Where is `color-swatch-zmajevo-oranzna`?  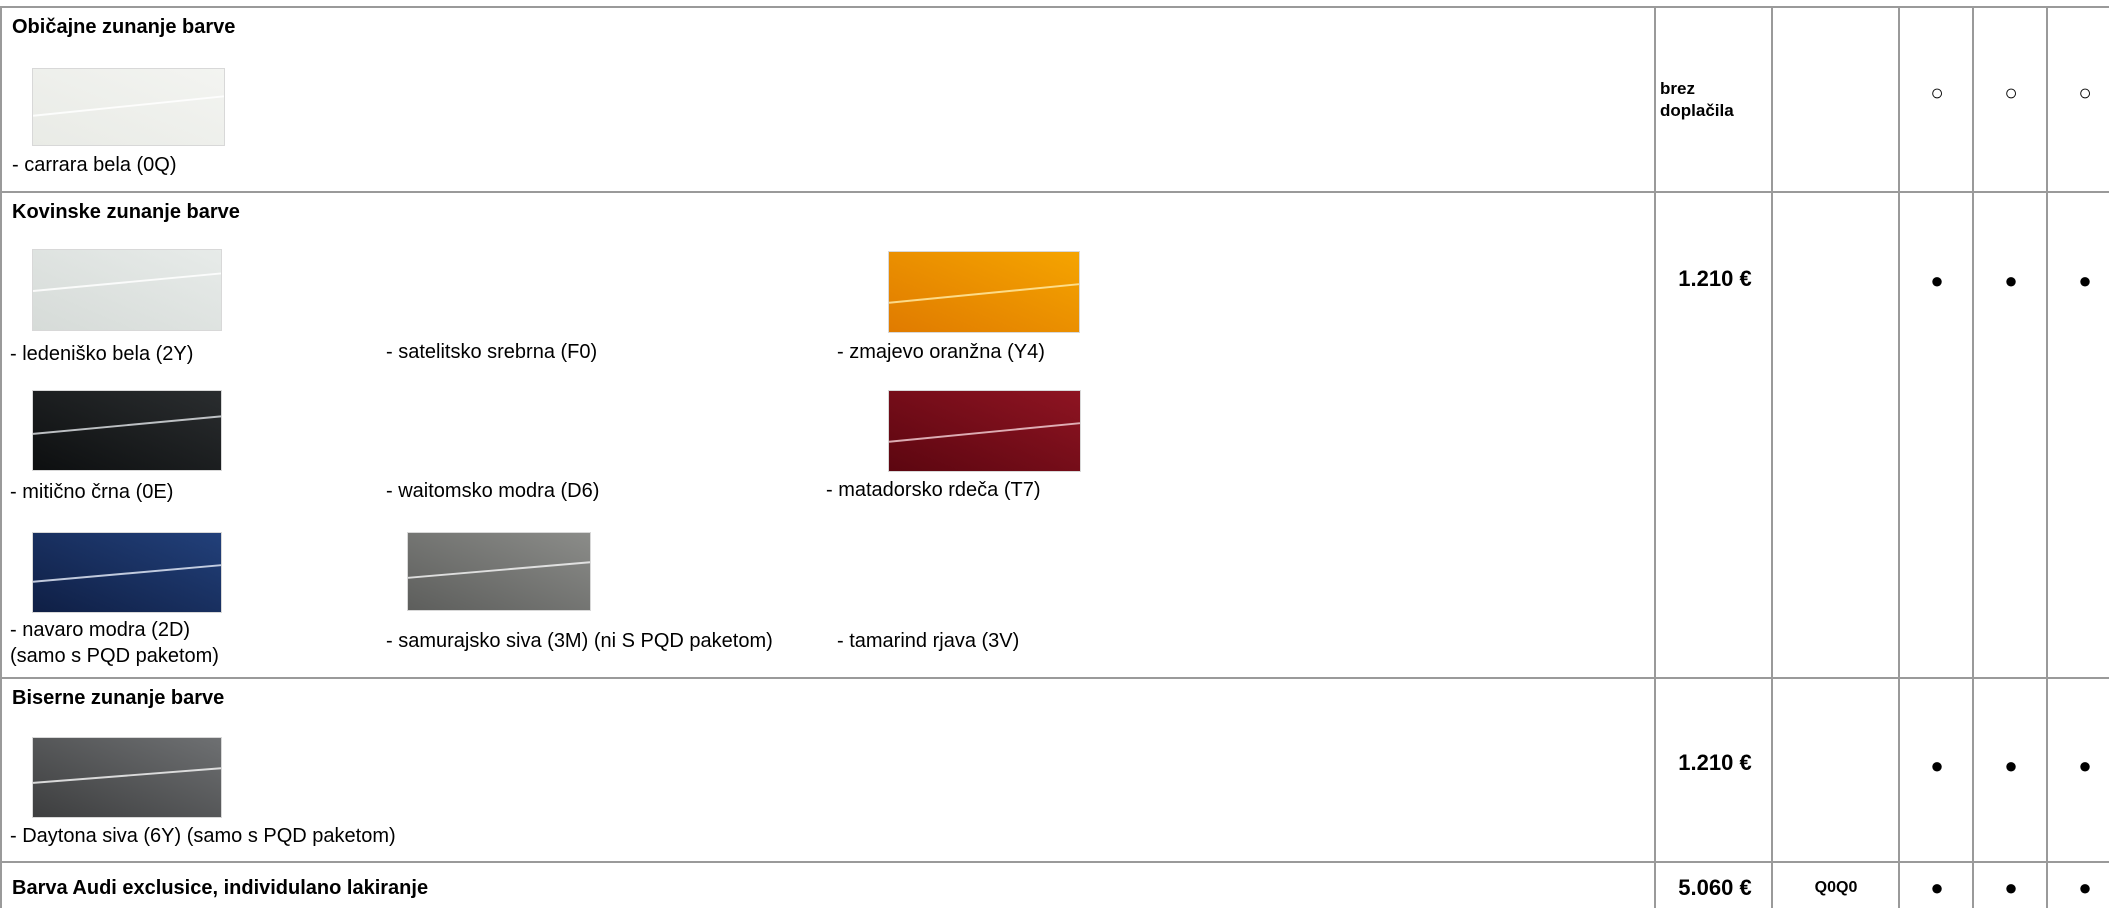 color-swatch-zmajevo-oranzna is located at coordinates (984, 292).